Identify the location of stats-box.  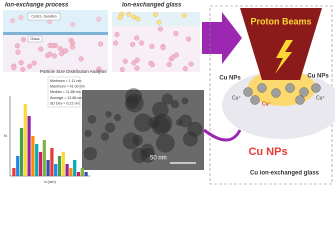
(64, 92).